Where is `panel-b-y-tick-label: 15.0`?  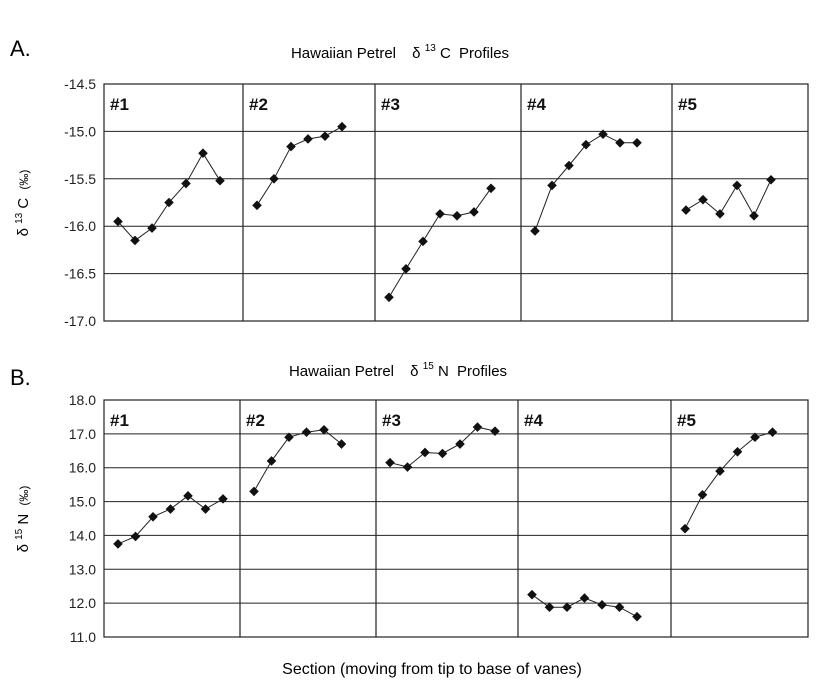 panel-b-y-tick-label: 15.0 is located at coordinates (82, 502).